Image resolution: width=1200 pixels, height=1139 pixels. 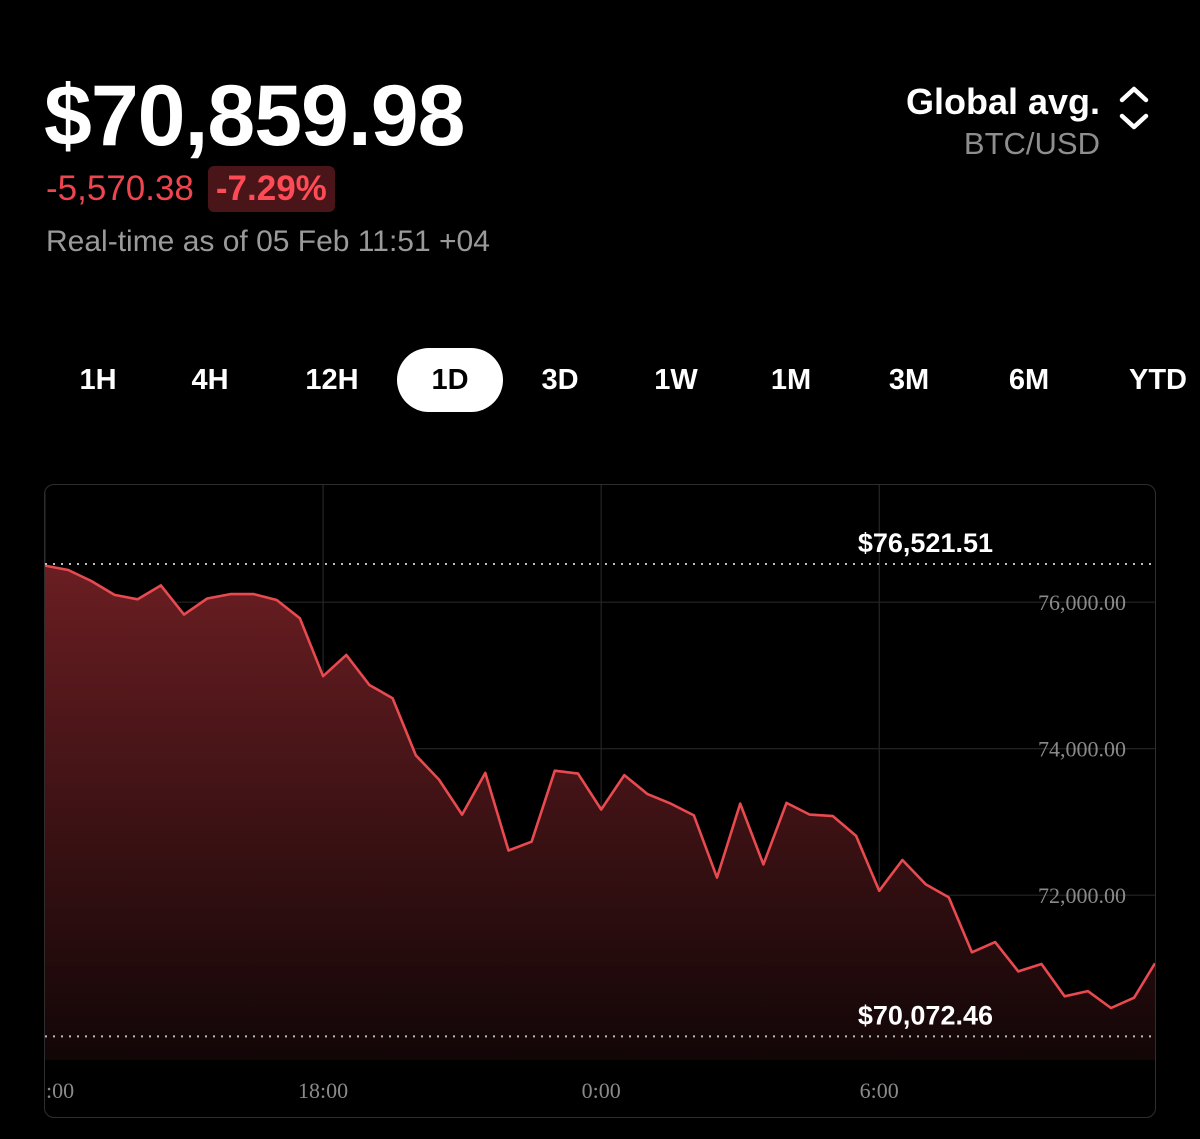 I want to click on tab-6m: 6M, so click(x=1029, y=380).